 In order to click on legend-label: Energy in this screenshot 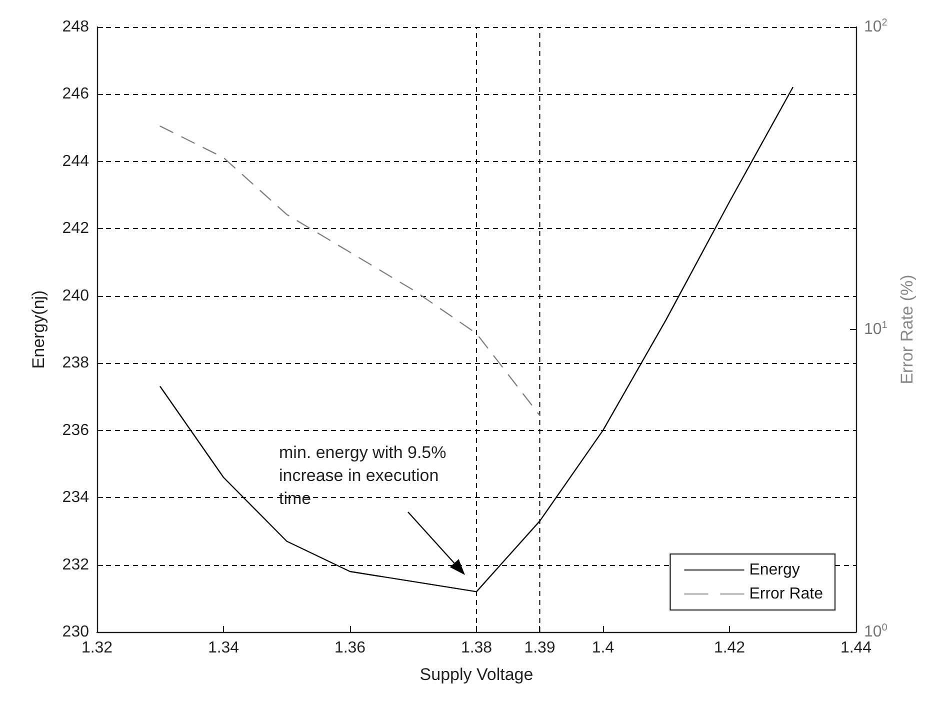, I will do `click(774, 570)`.